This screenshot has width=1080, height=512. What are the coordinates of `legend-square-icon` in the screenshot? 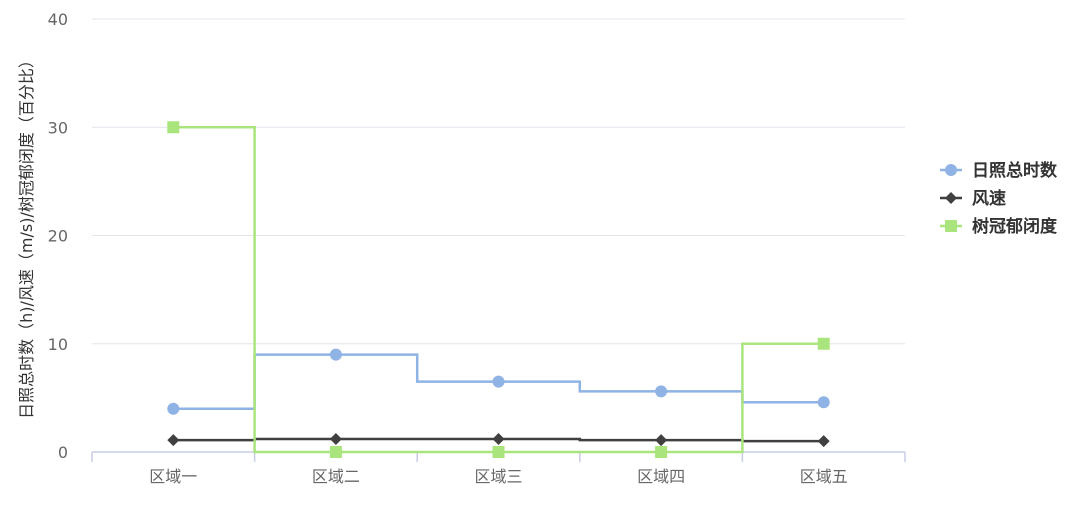 It's located at (951, 226).